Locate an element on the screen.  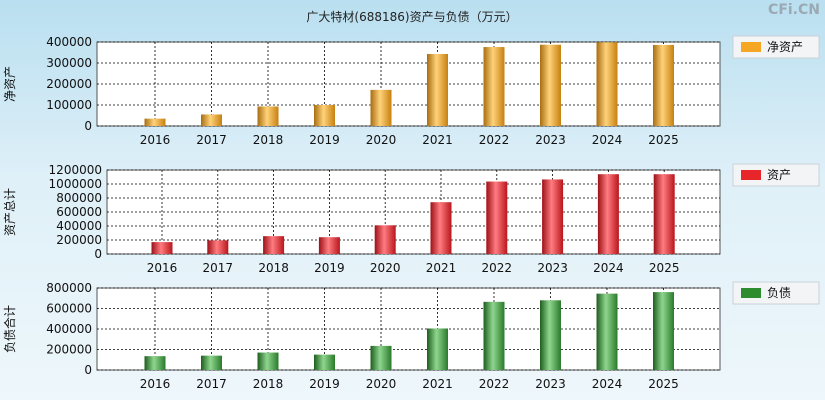
legend: 负债 is located at coordinates (776, 293).